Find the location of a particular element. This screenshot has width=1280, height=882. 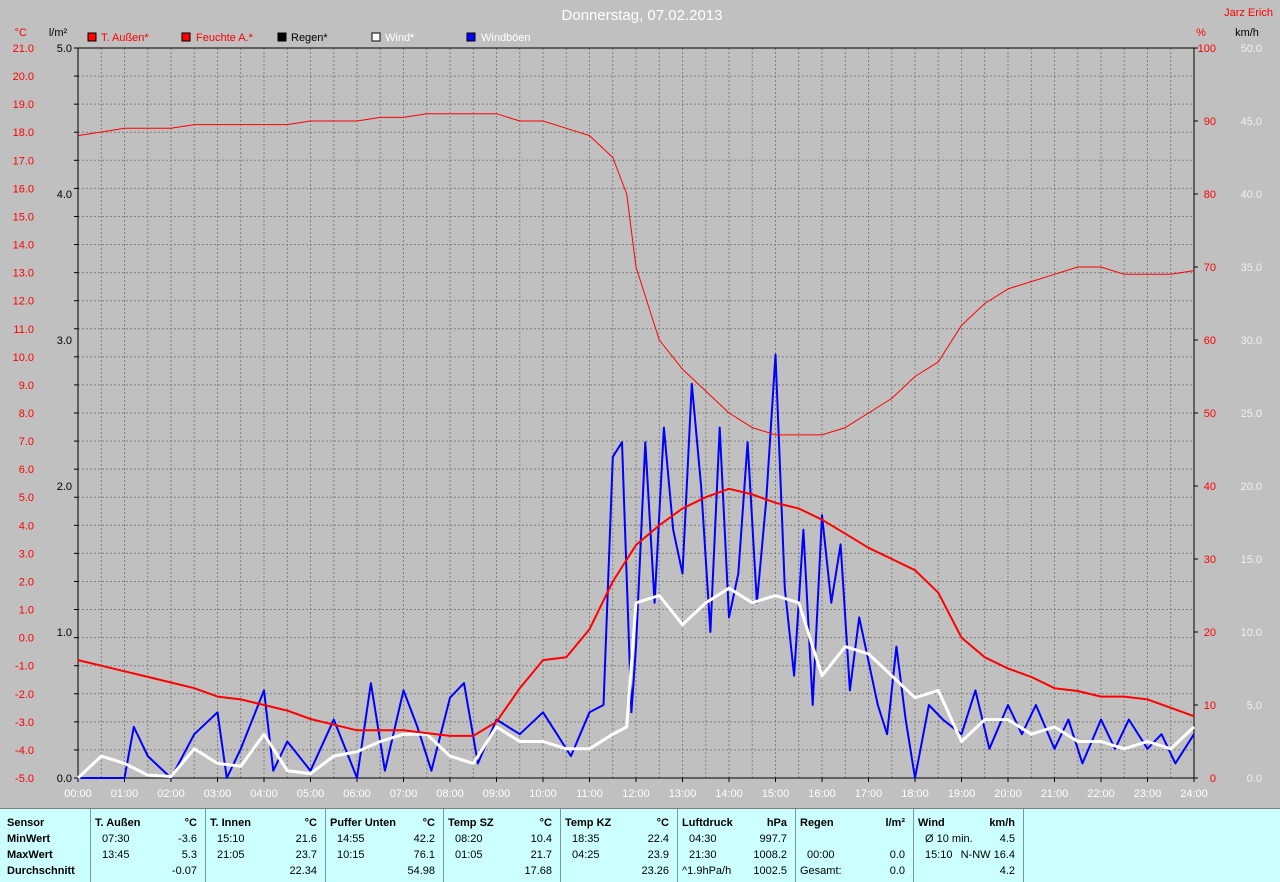

time-tick-label: 02:00 is located at coordinates (171, 794).